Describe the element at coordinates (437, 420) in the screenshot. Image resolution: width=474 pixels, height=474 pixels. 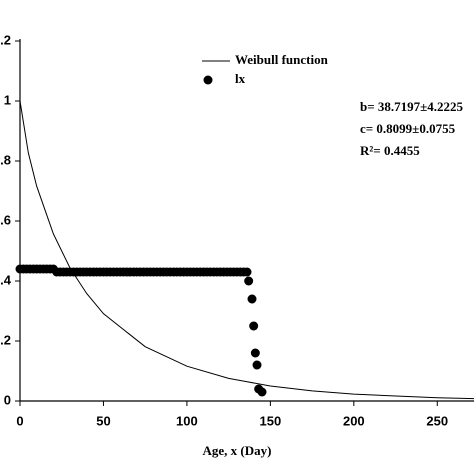
I see `x-tick-label: 250` at that location.